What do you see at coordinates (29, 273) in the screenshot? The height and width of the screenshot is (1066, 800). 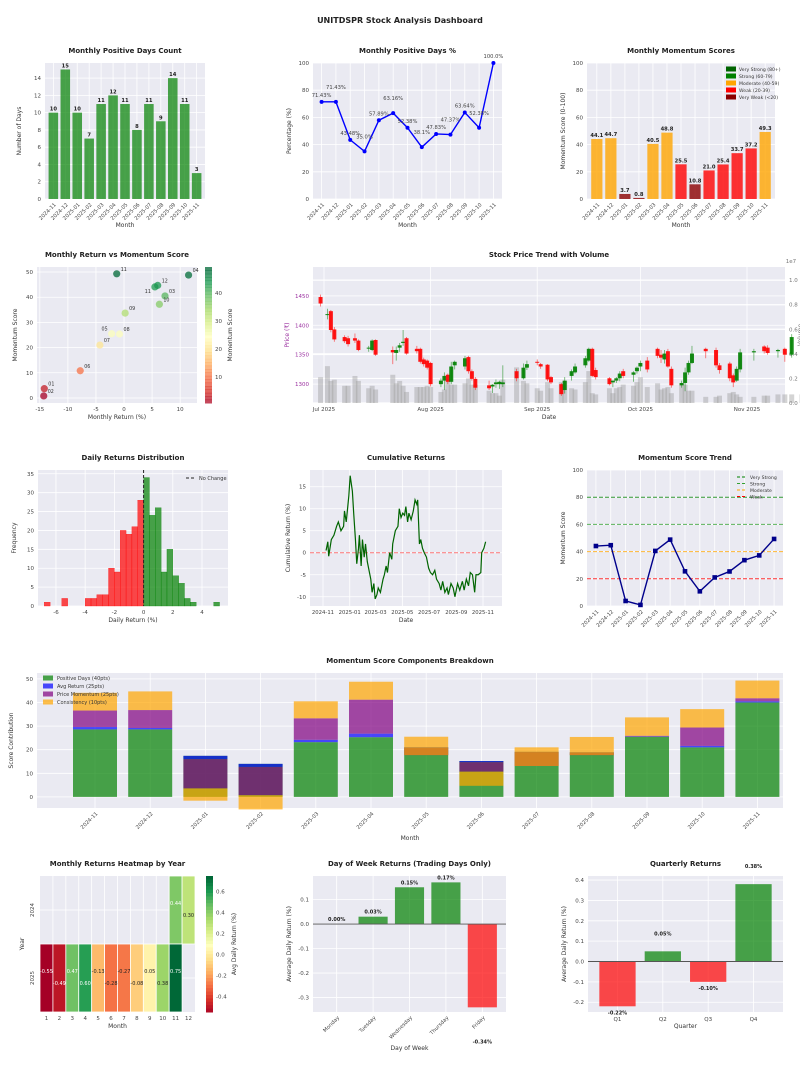 I see `y-tick-label: 50` at bounding box center [29, 273].